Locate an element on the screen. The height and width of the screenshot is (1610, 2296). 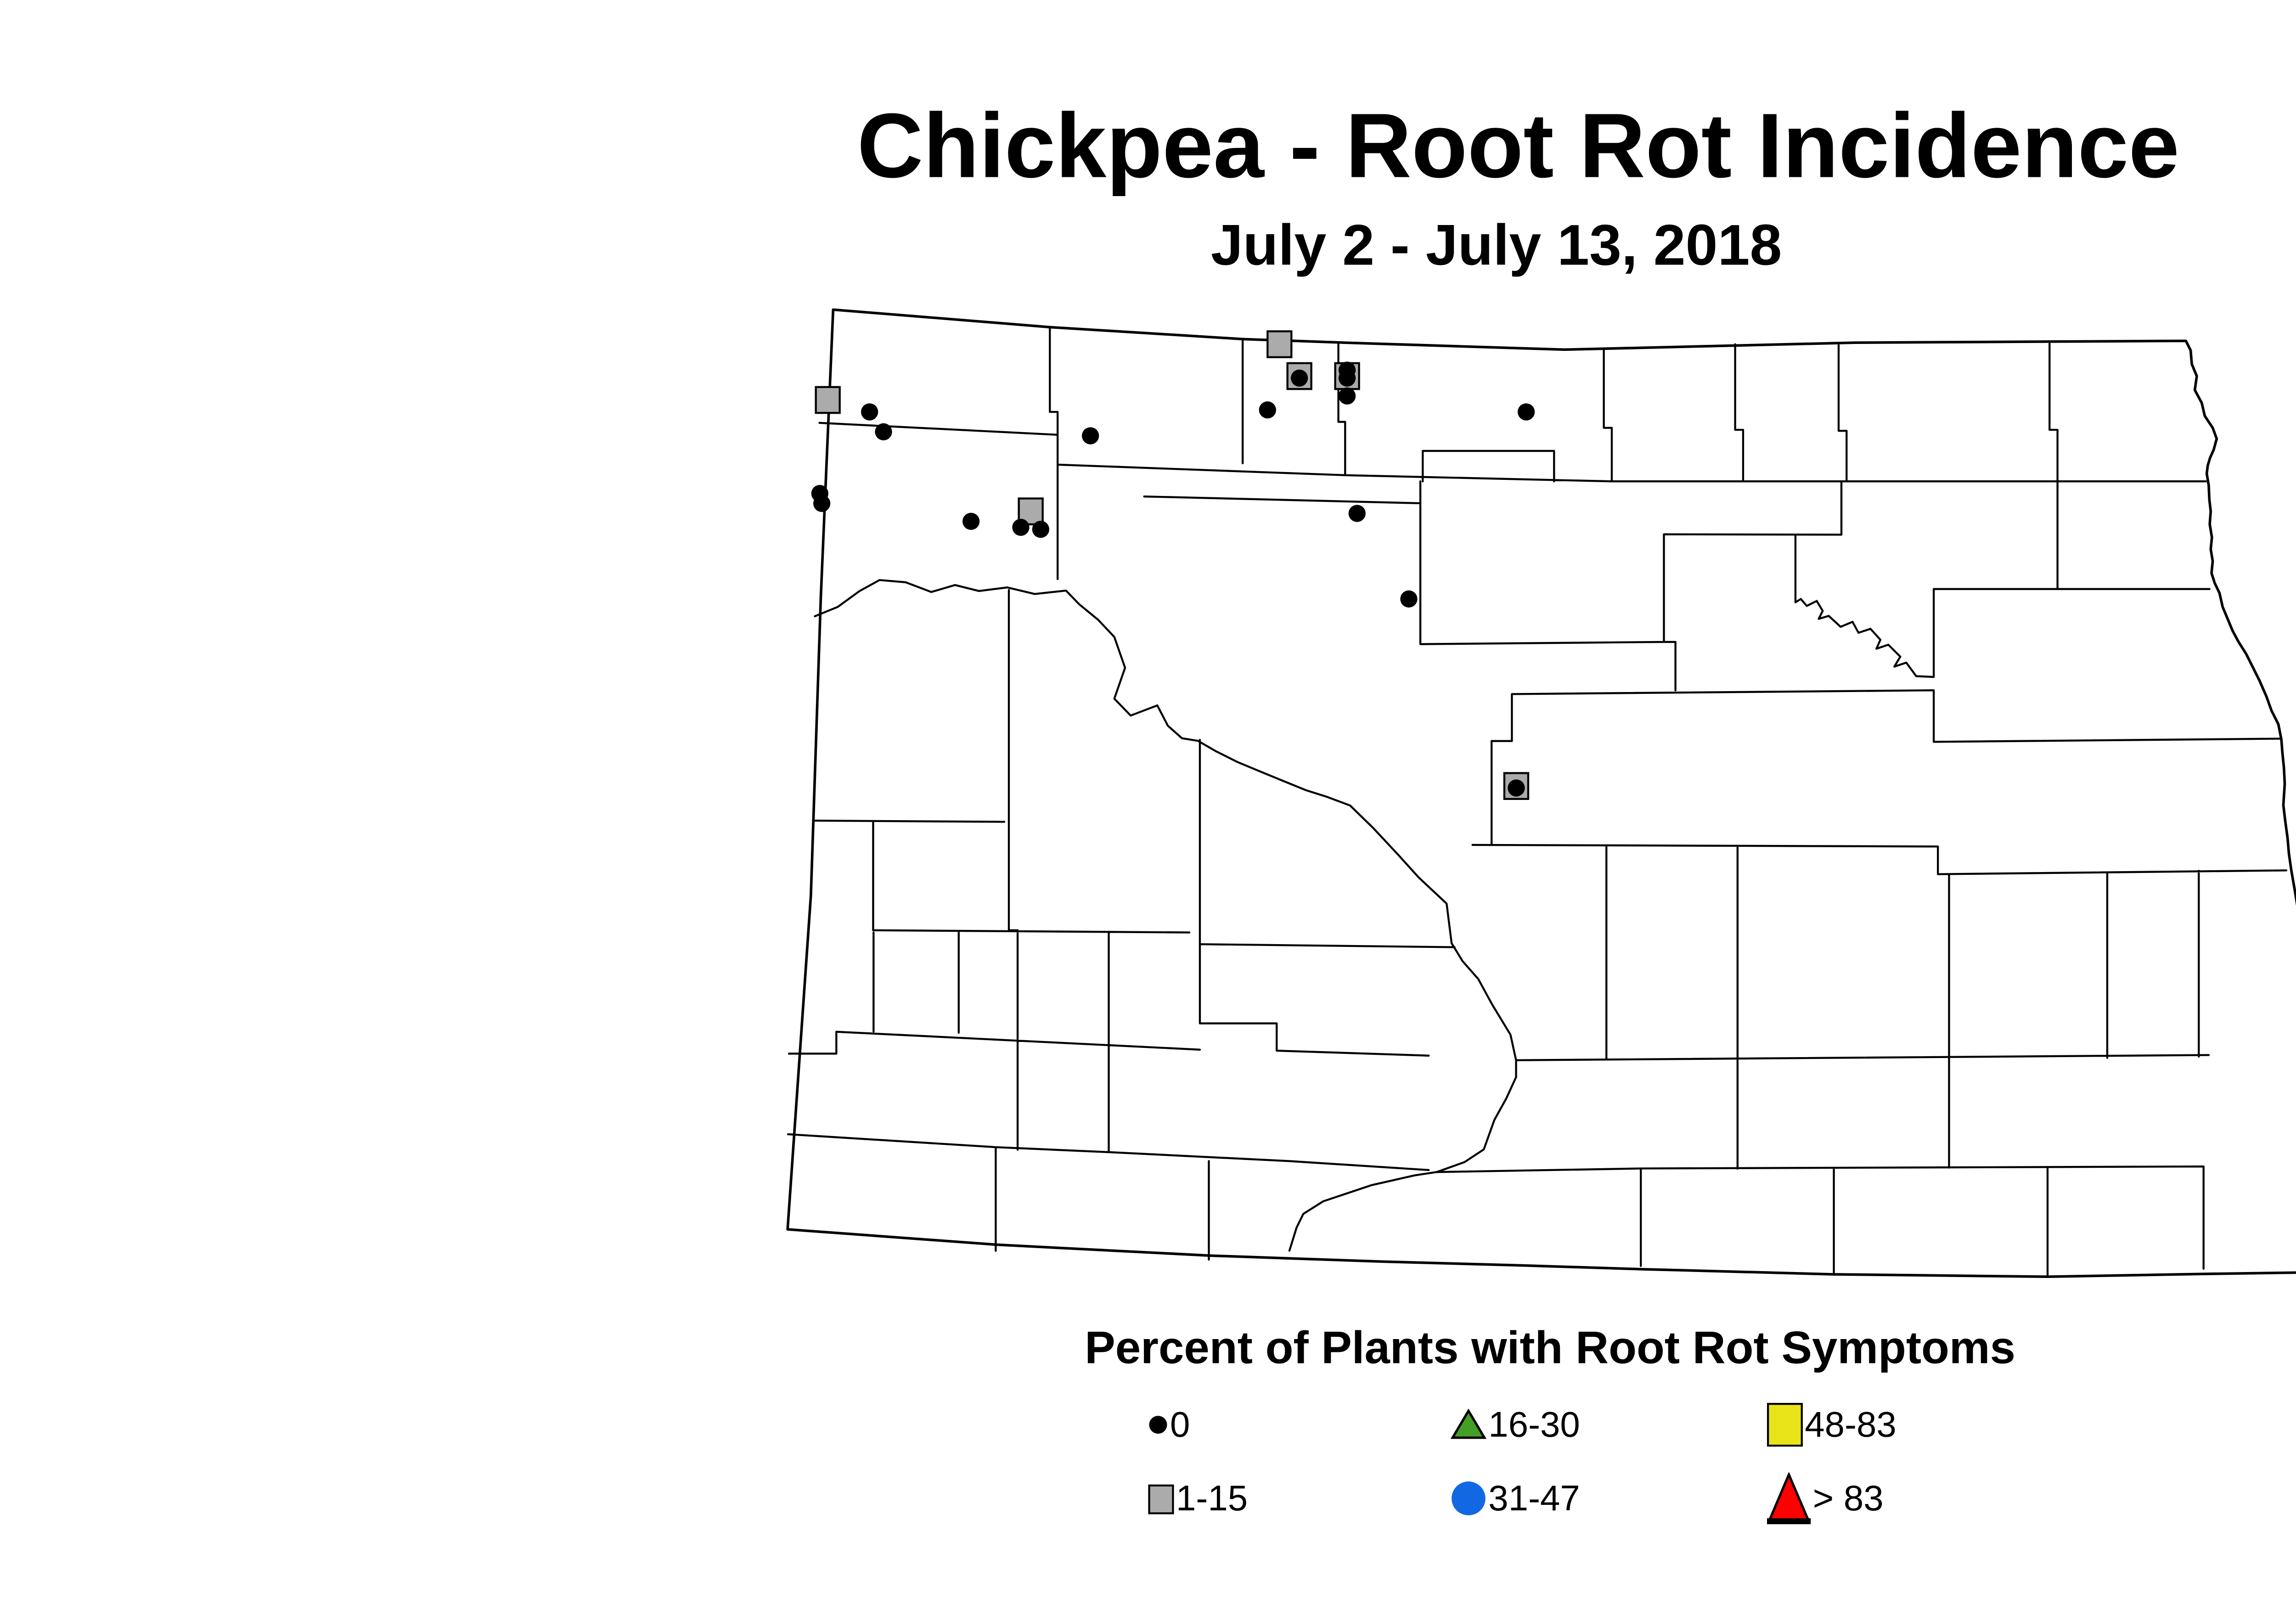
legend-item-label: 1-15 is located at coordinates (1212, 1498).